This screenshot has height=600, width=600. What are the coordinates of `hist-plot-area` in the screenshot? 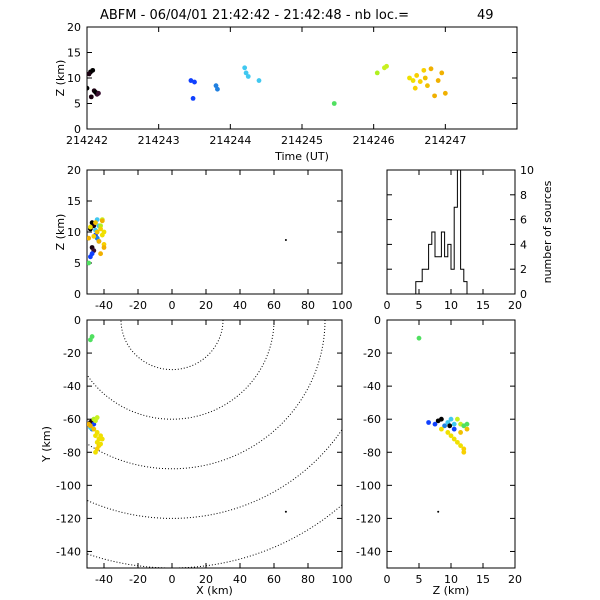 It's located at (451, 232).